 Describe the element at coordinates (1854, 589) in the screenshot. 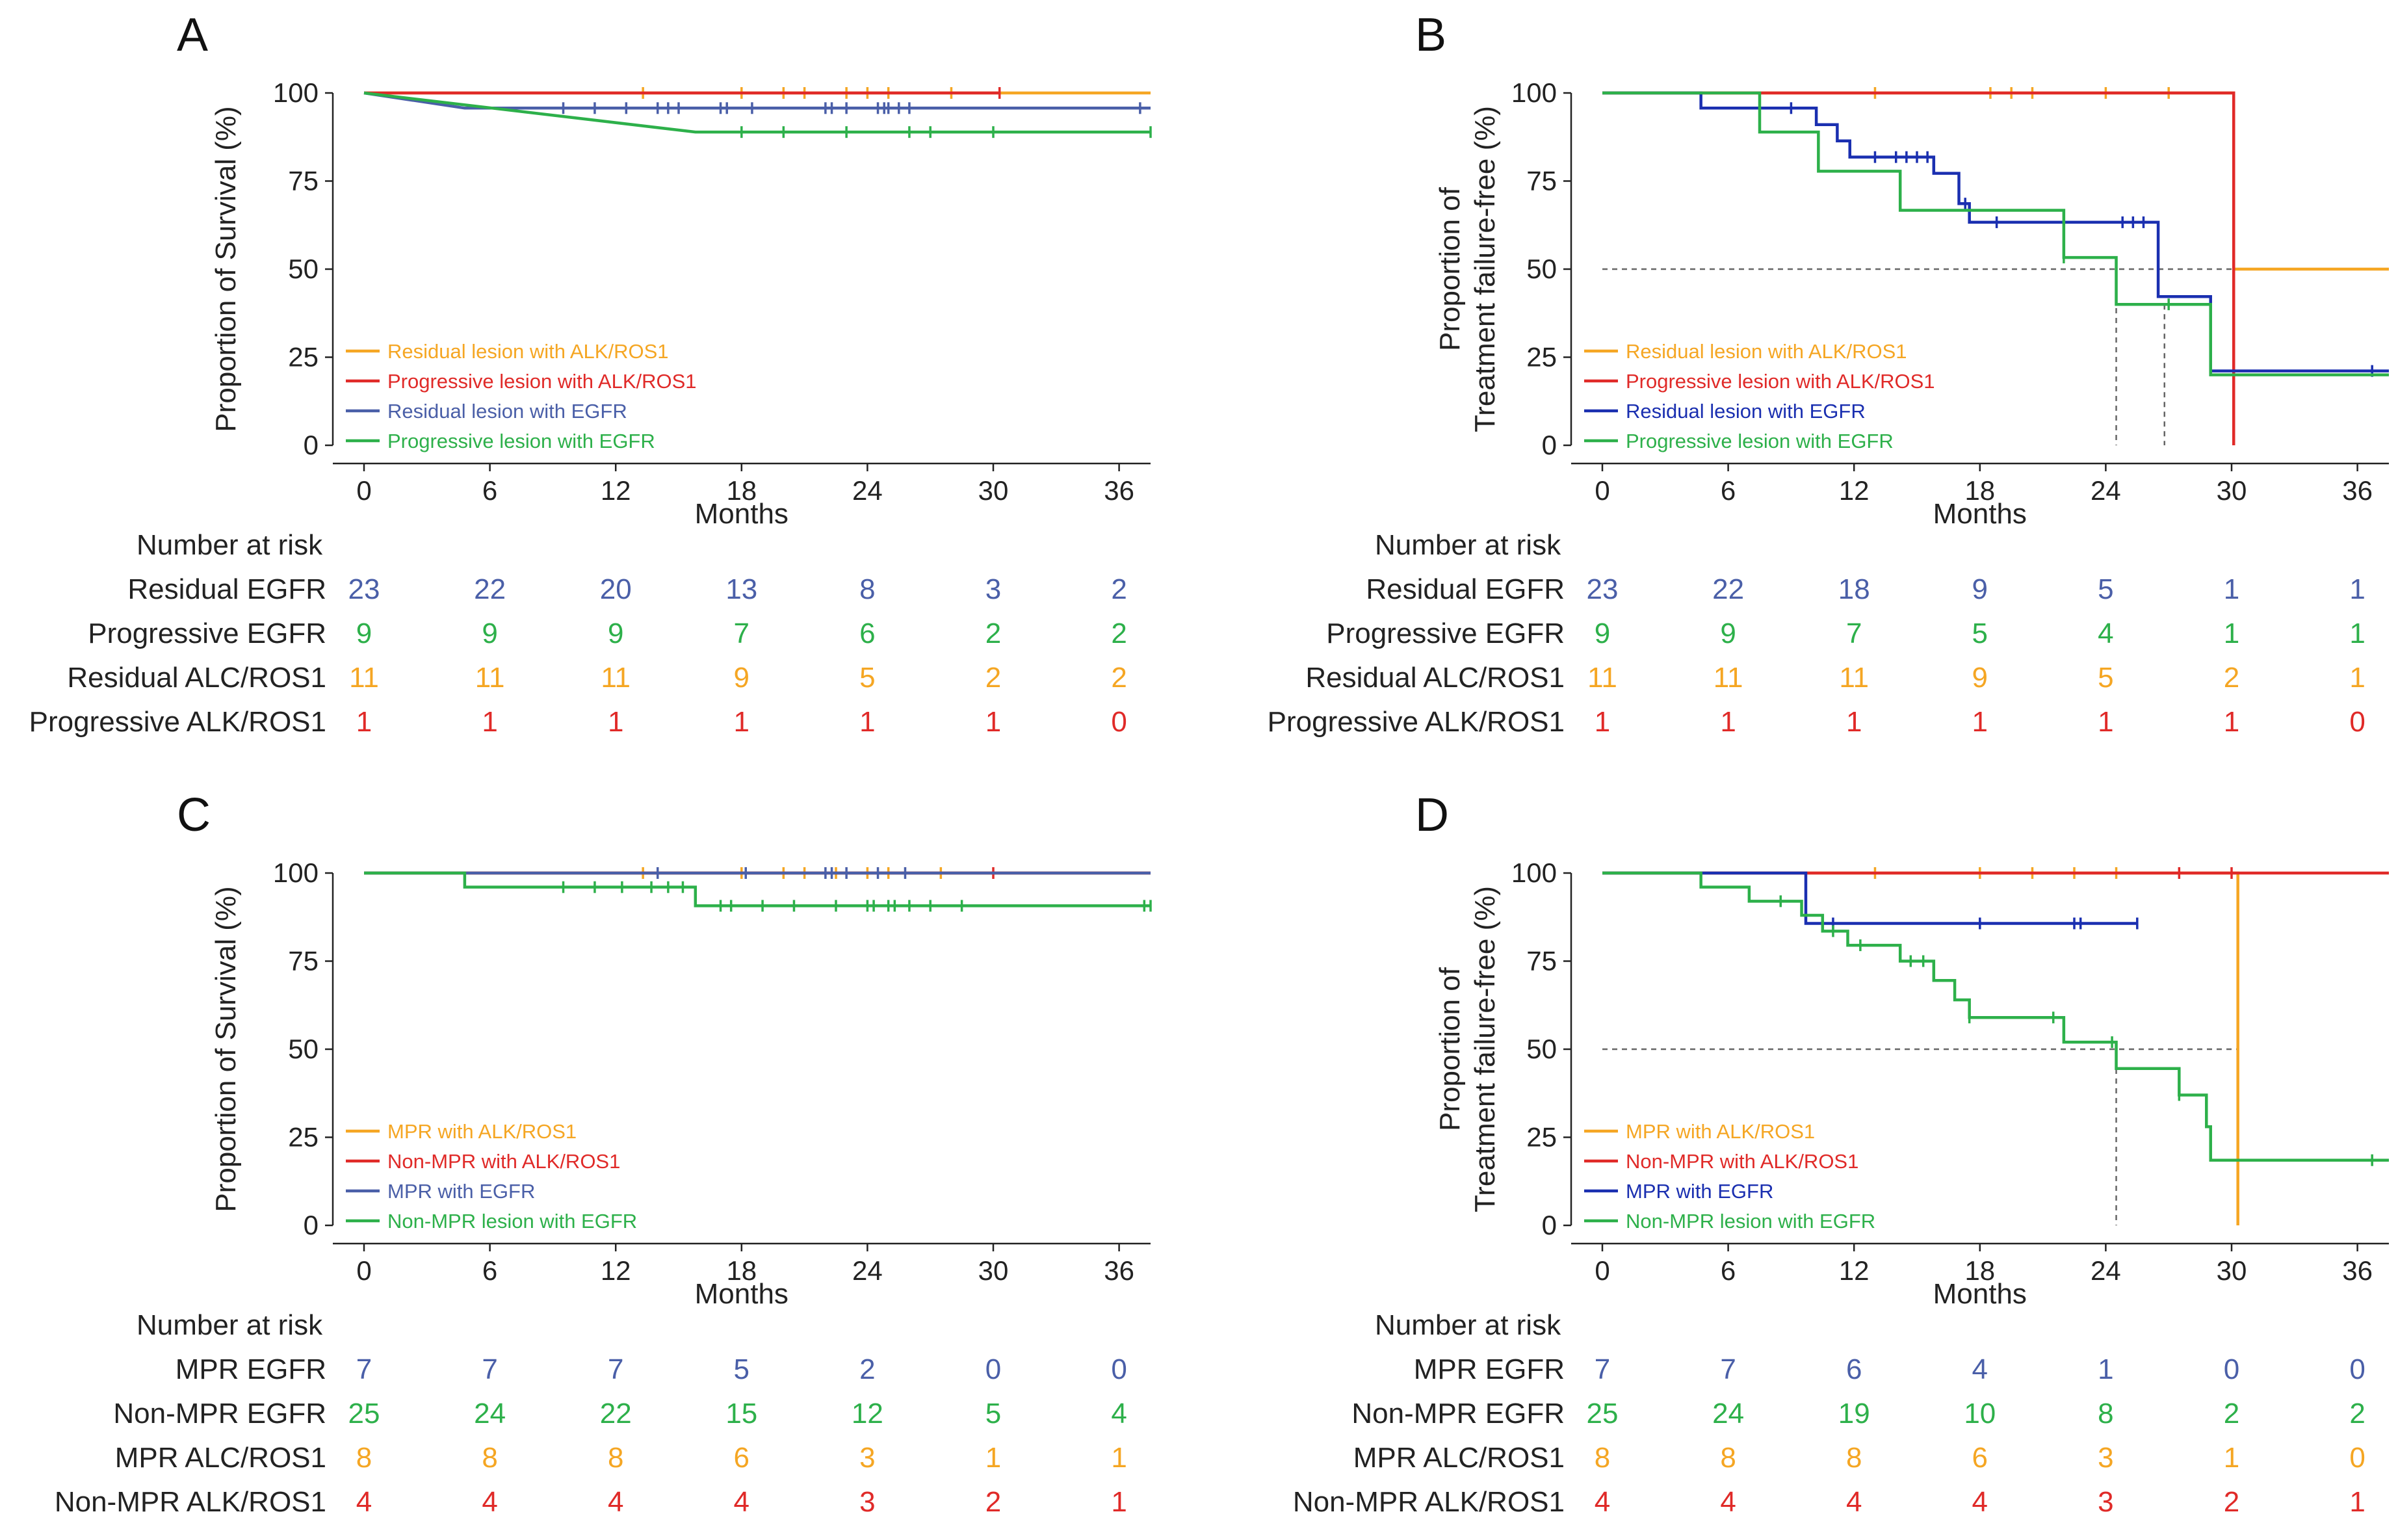

I see `risk-count: 18` at that location.